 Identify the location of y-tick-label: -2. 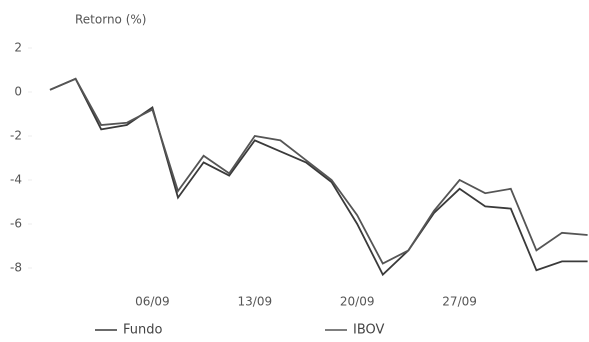
(16, 136).